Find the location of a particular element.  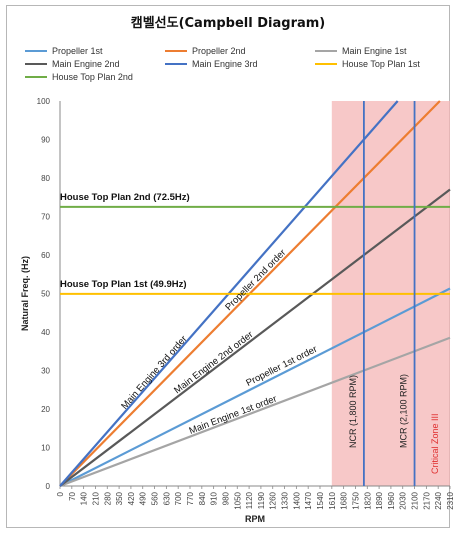

series-annotation: Propeller 2nd order is located at coordinates (255, 280).